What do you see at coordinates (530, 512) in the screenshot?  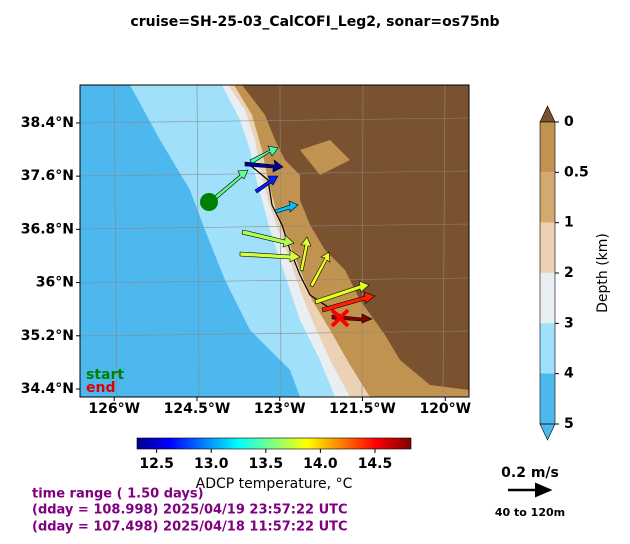 I see `scale-depth: 40 to 120m` at bounding box center [530, 512].